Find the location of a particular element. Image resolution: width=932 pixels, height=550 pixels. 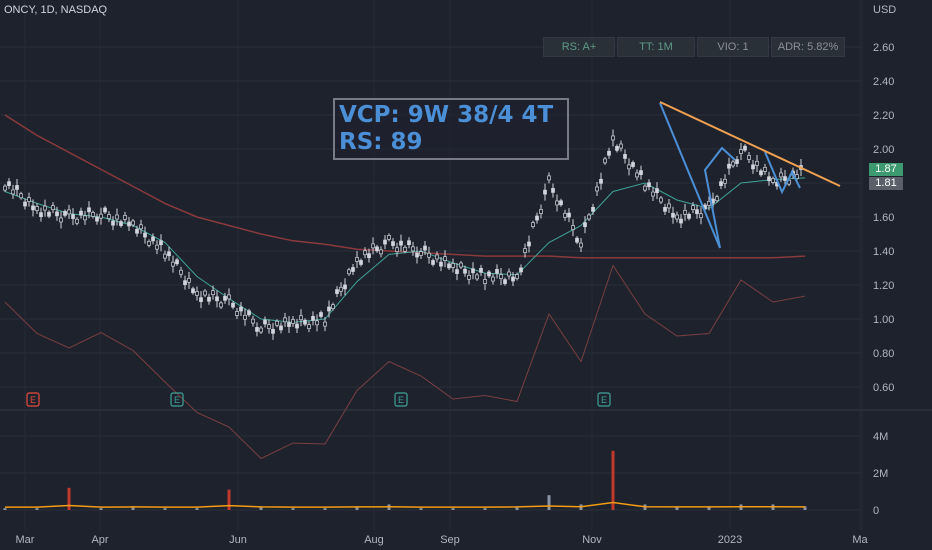

indicator-vio: VIO: 1 is located at coordinates (733, 47).